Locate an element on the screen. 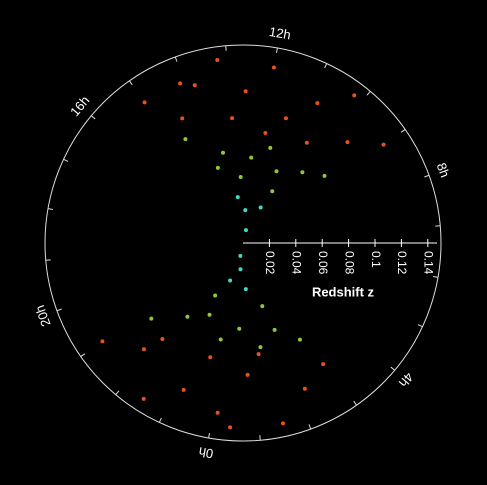 The image size is (487, 485). r-tick-label: 0.04 is located at coordinates (297, 263).